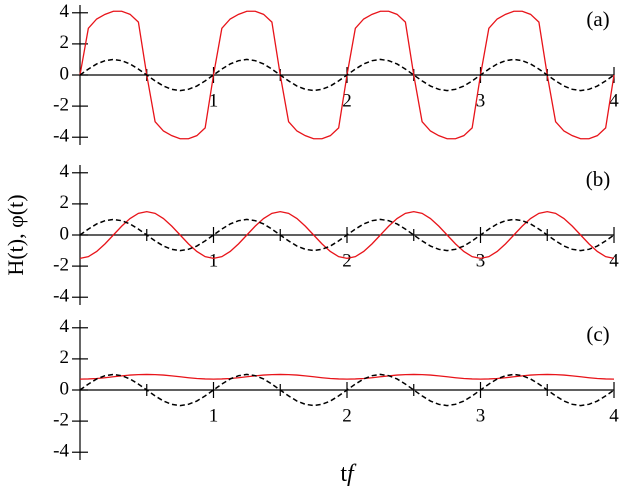 The height and width of the screenshot is (496, 623). I want to click on y-axis-label: H(t), φ(t), so click(15, 234).